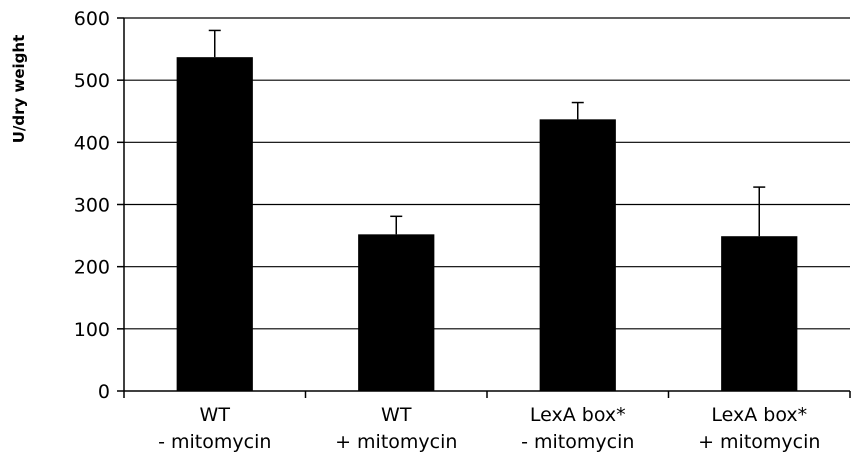 The image size is (854, 465). I want to click on y-tick-label: 200, so click(92, 268).